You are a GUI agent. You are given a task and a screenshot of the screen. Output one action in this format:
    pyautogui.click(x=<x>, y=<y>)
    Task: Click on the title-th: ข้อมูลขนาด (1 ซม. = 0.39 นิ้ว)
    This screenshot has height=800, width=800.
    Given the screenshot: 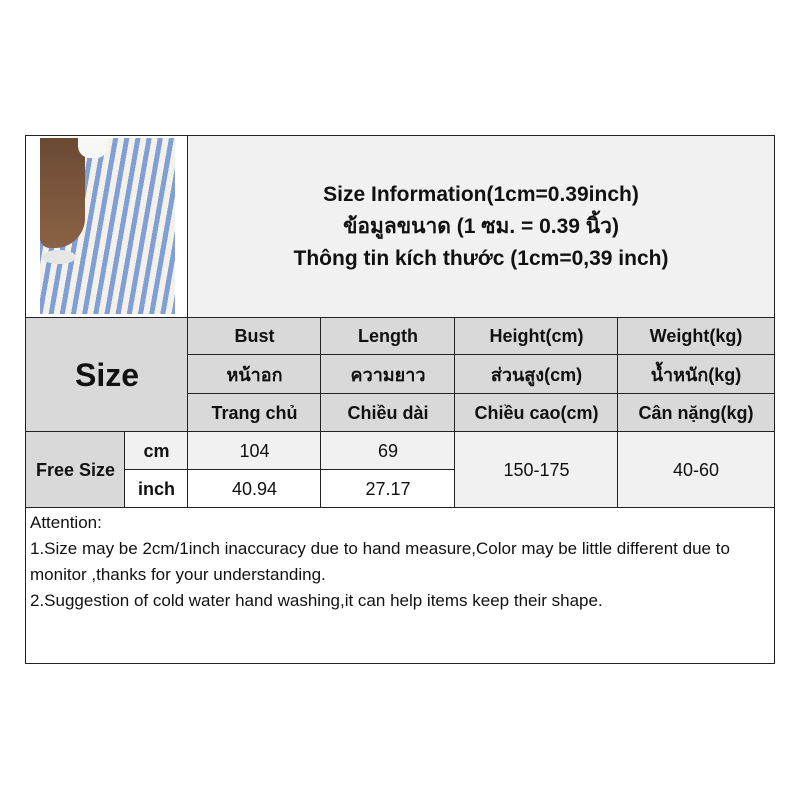 What is the action you would take?
    pyautogui.click(x=481, y=226)
    